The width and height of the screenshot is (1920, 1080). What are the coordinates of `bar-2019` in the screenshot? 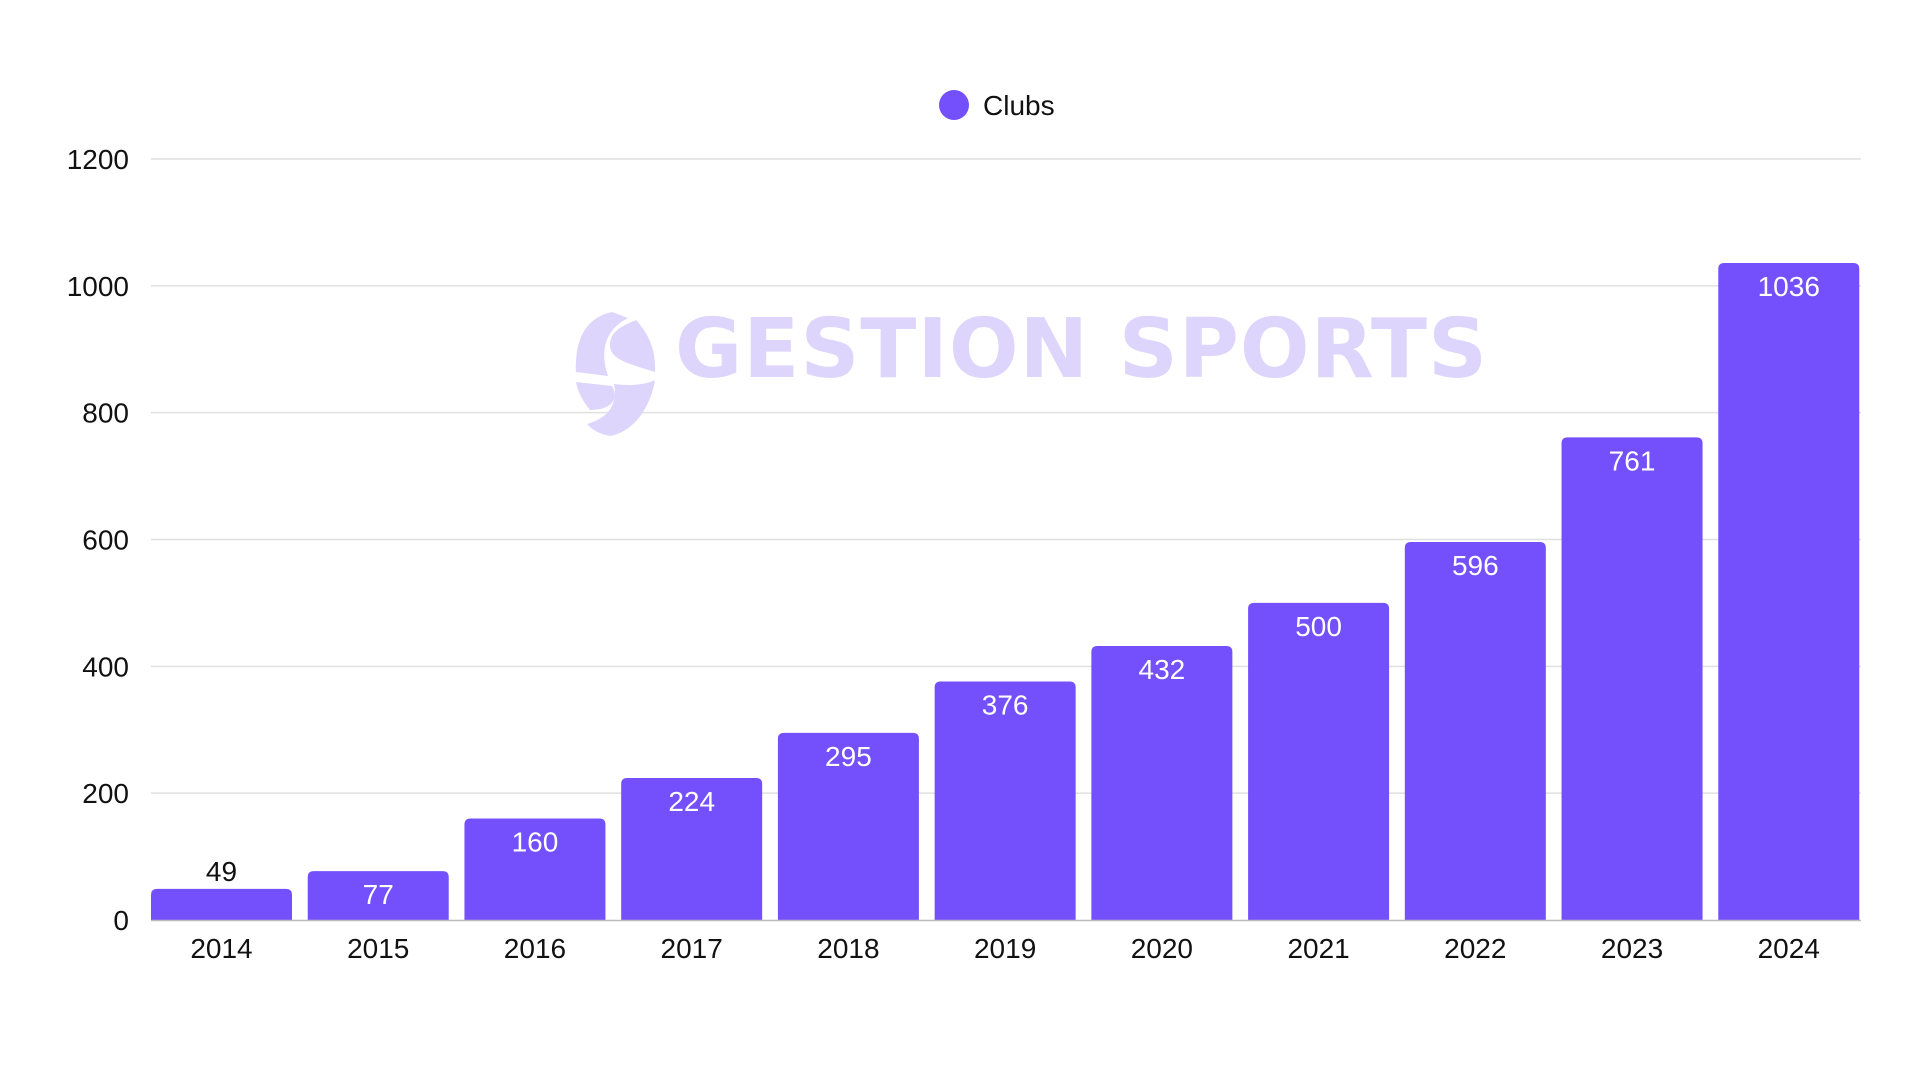 It's located at (1005, 800).